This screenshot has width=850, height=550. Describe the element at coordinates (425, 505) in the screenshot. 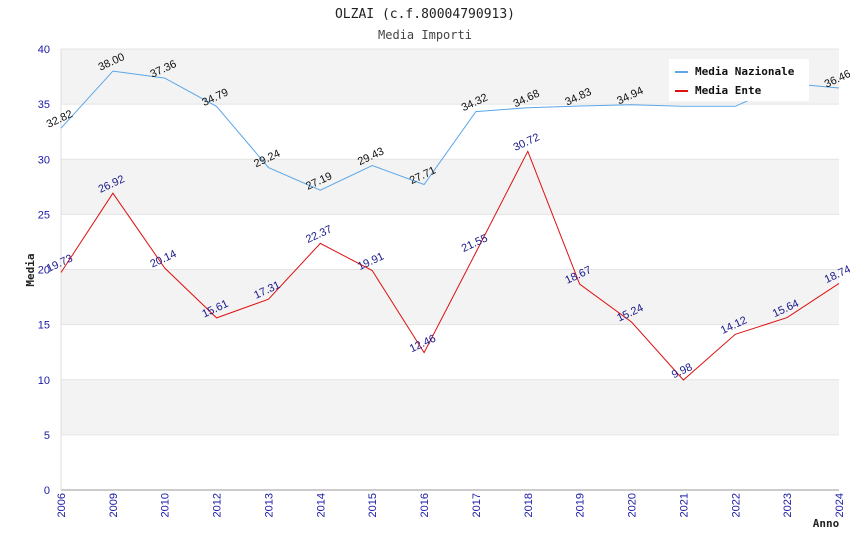

I see `x-tick-label: 2016` at that location.